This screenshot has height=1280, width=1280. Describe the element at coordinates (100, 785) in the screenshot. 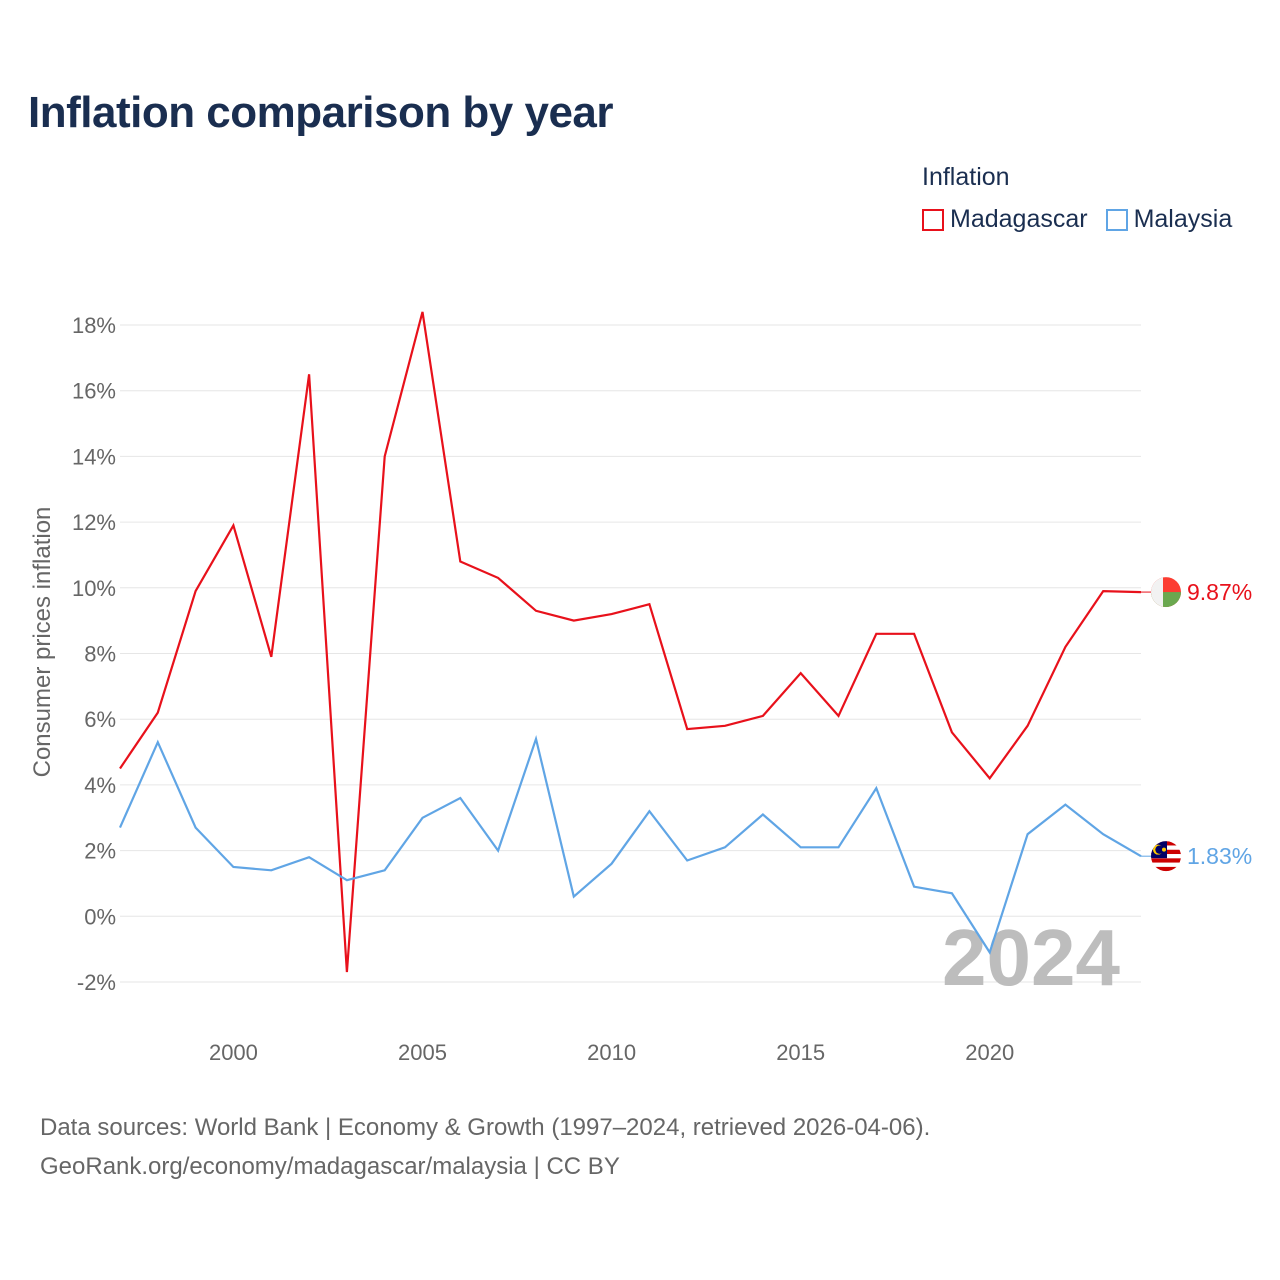

I see `y-tick-label: 4%` at that location.